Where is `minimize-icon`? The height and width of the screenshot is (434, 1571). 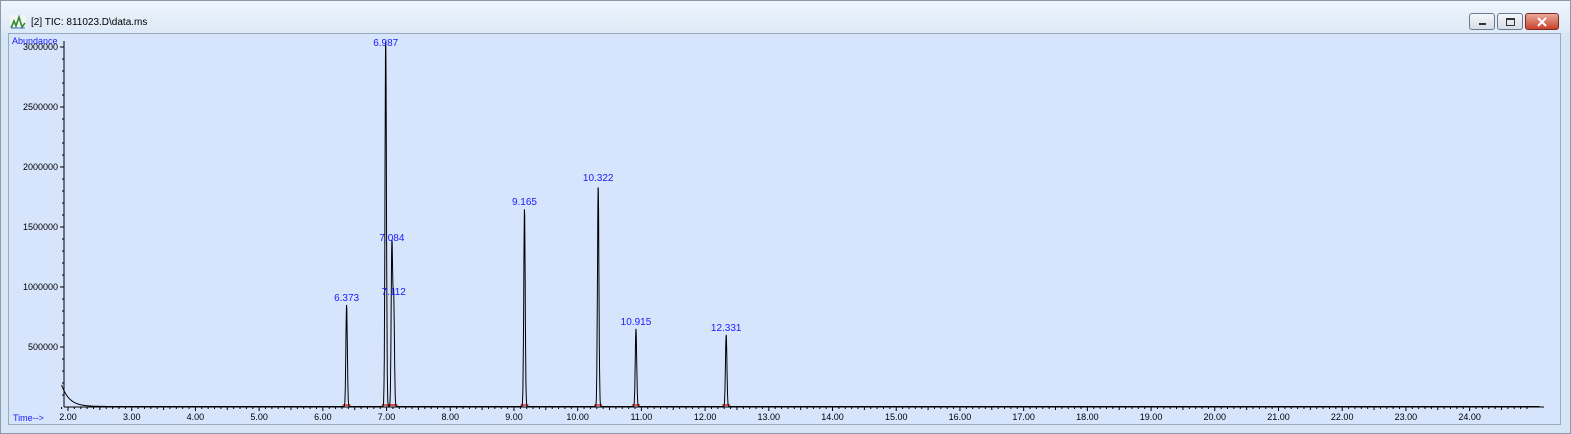 minimize-icon is located at coordinates (1482, 24).